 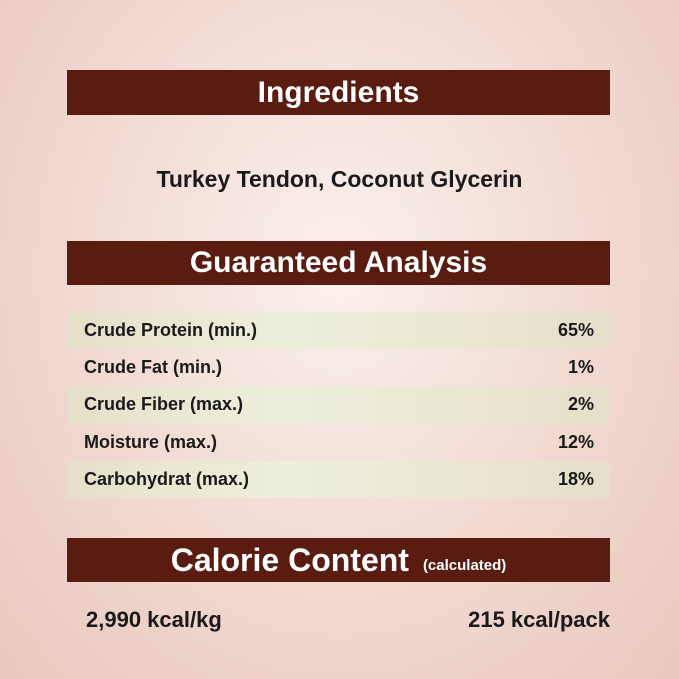 I want to click on row-label: Crude Fiber (max.), so click(x=164, y=404).